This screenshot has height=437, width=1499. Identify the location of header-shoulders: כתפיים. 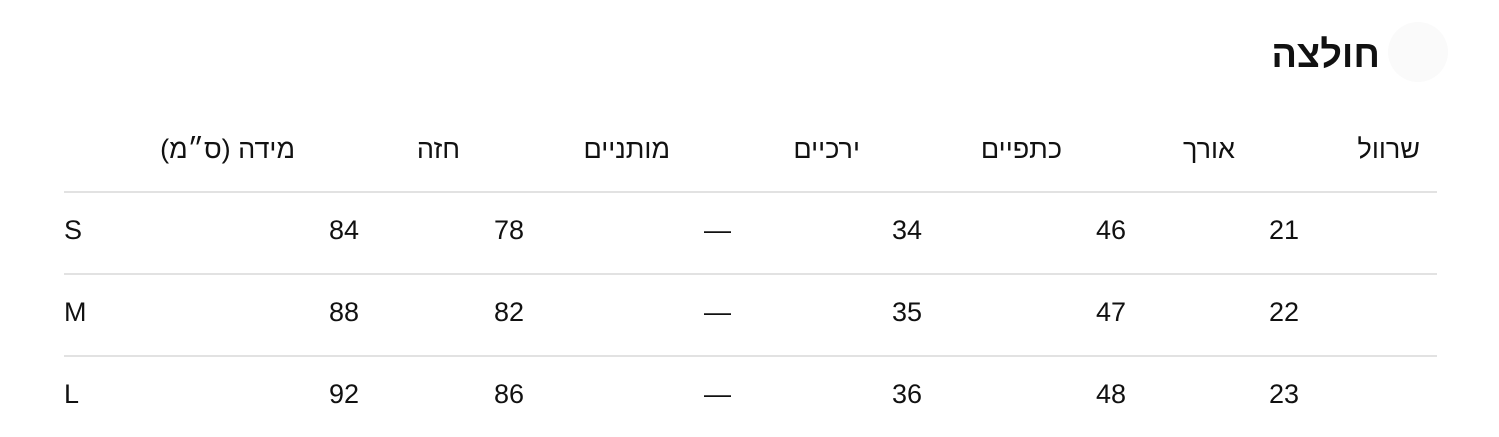
(1021, 149).